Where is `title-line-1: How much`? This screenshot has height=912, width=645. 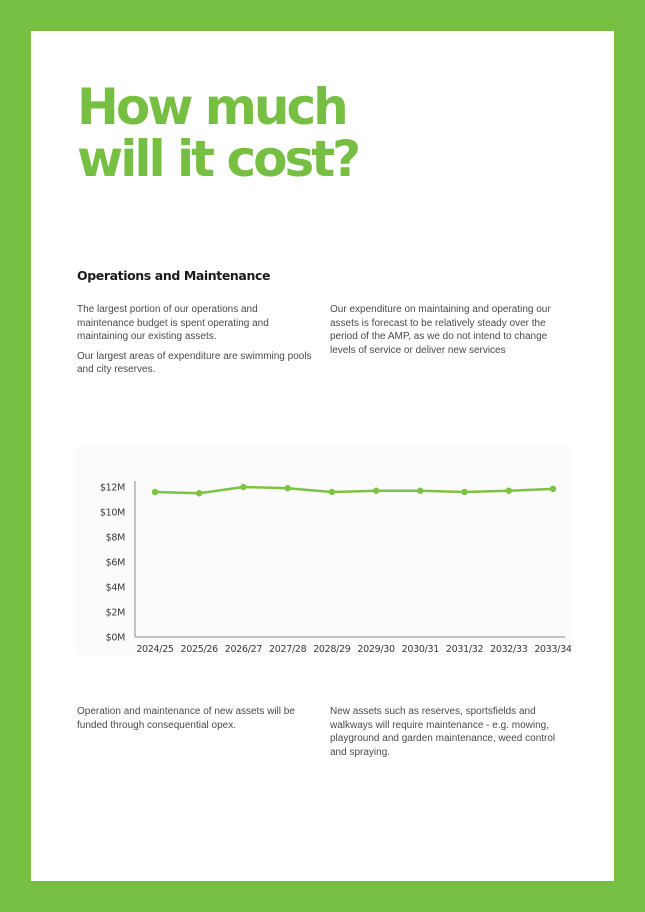 title-line-1: How much is located at coordinates (213, 107).